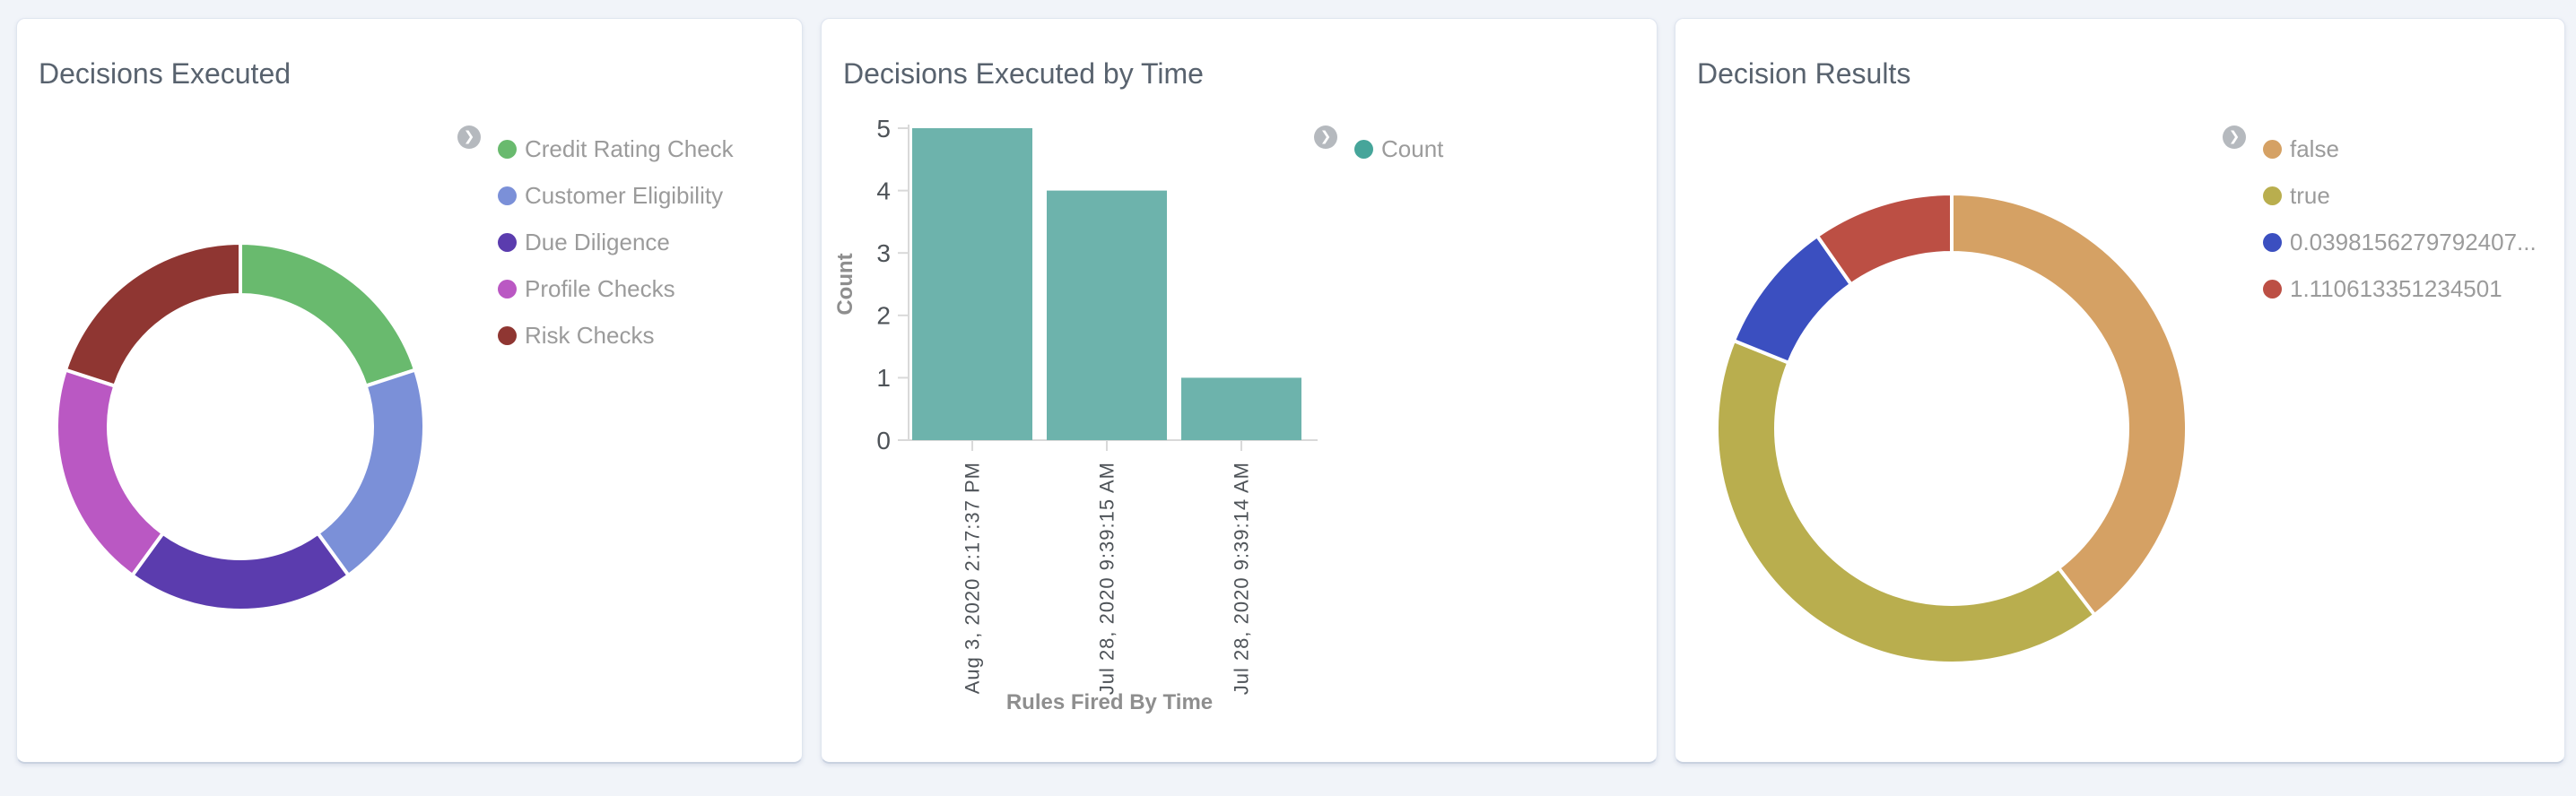 Image resolution: width=2576 pixels, height=796 pixels. What do you see at coordinates (153, 314) in the screenshot?
I see `donut-slice-risk-checks` at bounding box center [153, 314].